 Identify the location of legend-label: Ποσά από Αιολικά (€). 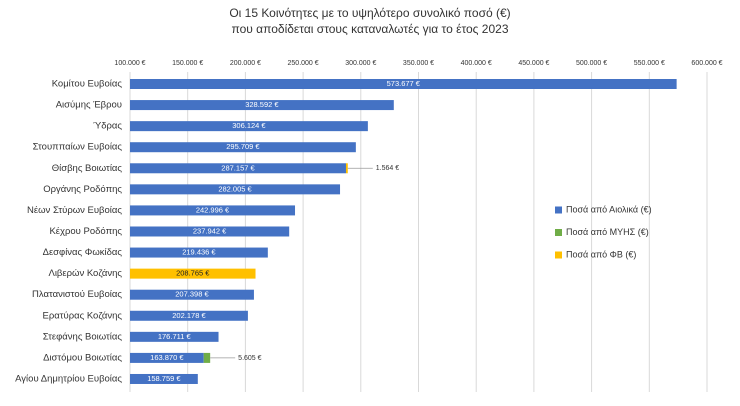
(609, 209).